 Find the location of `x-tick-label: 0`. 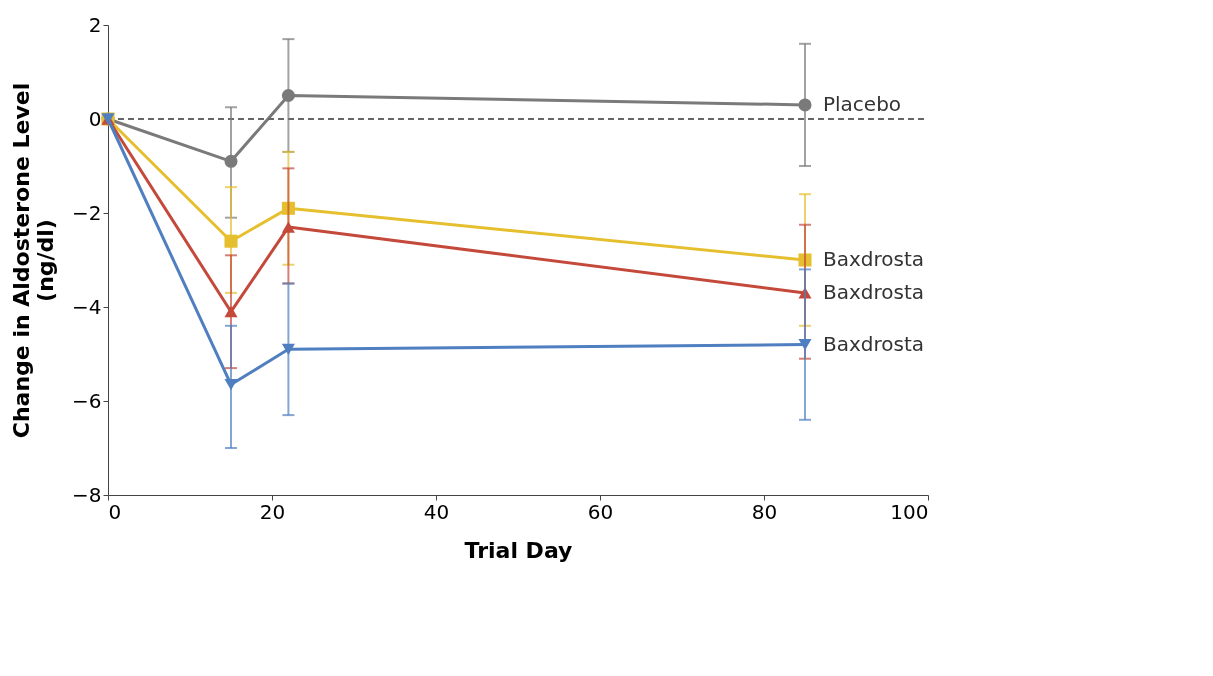

x-tick-label: 0 is located at coordinates (115, 511).